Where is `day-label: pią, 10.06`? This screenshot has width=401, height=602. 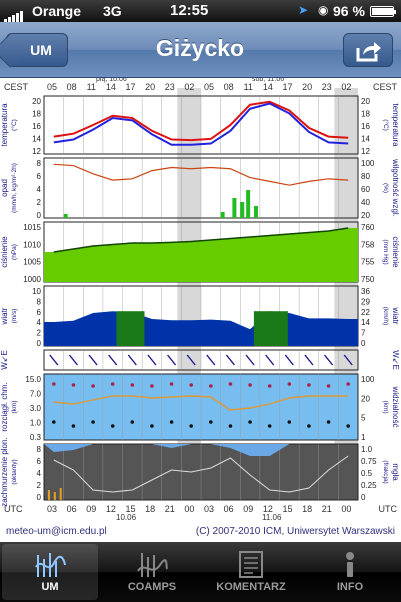 day-label: pią, 10.06 is located at coordinates (111, 80).